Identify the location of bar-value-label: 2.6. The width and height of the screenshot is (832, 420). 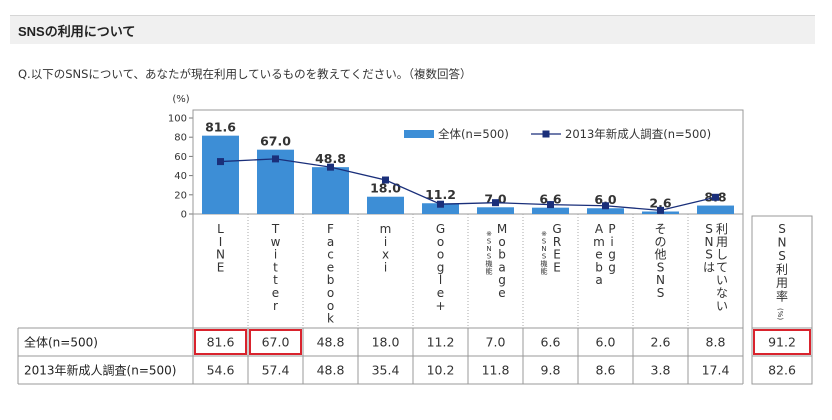
(660, 203).